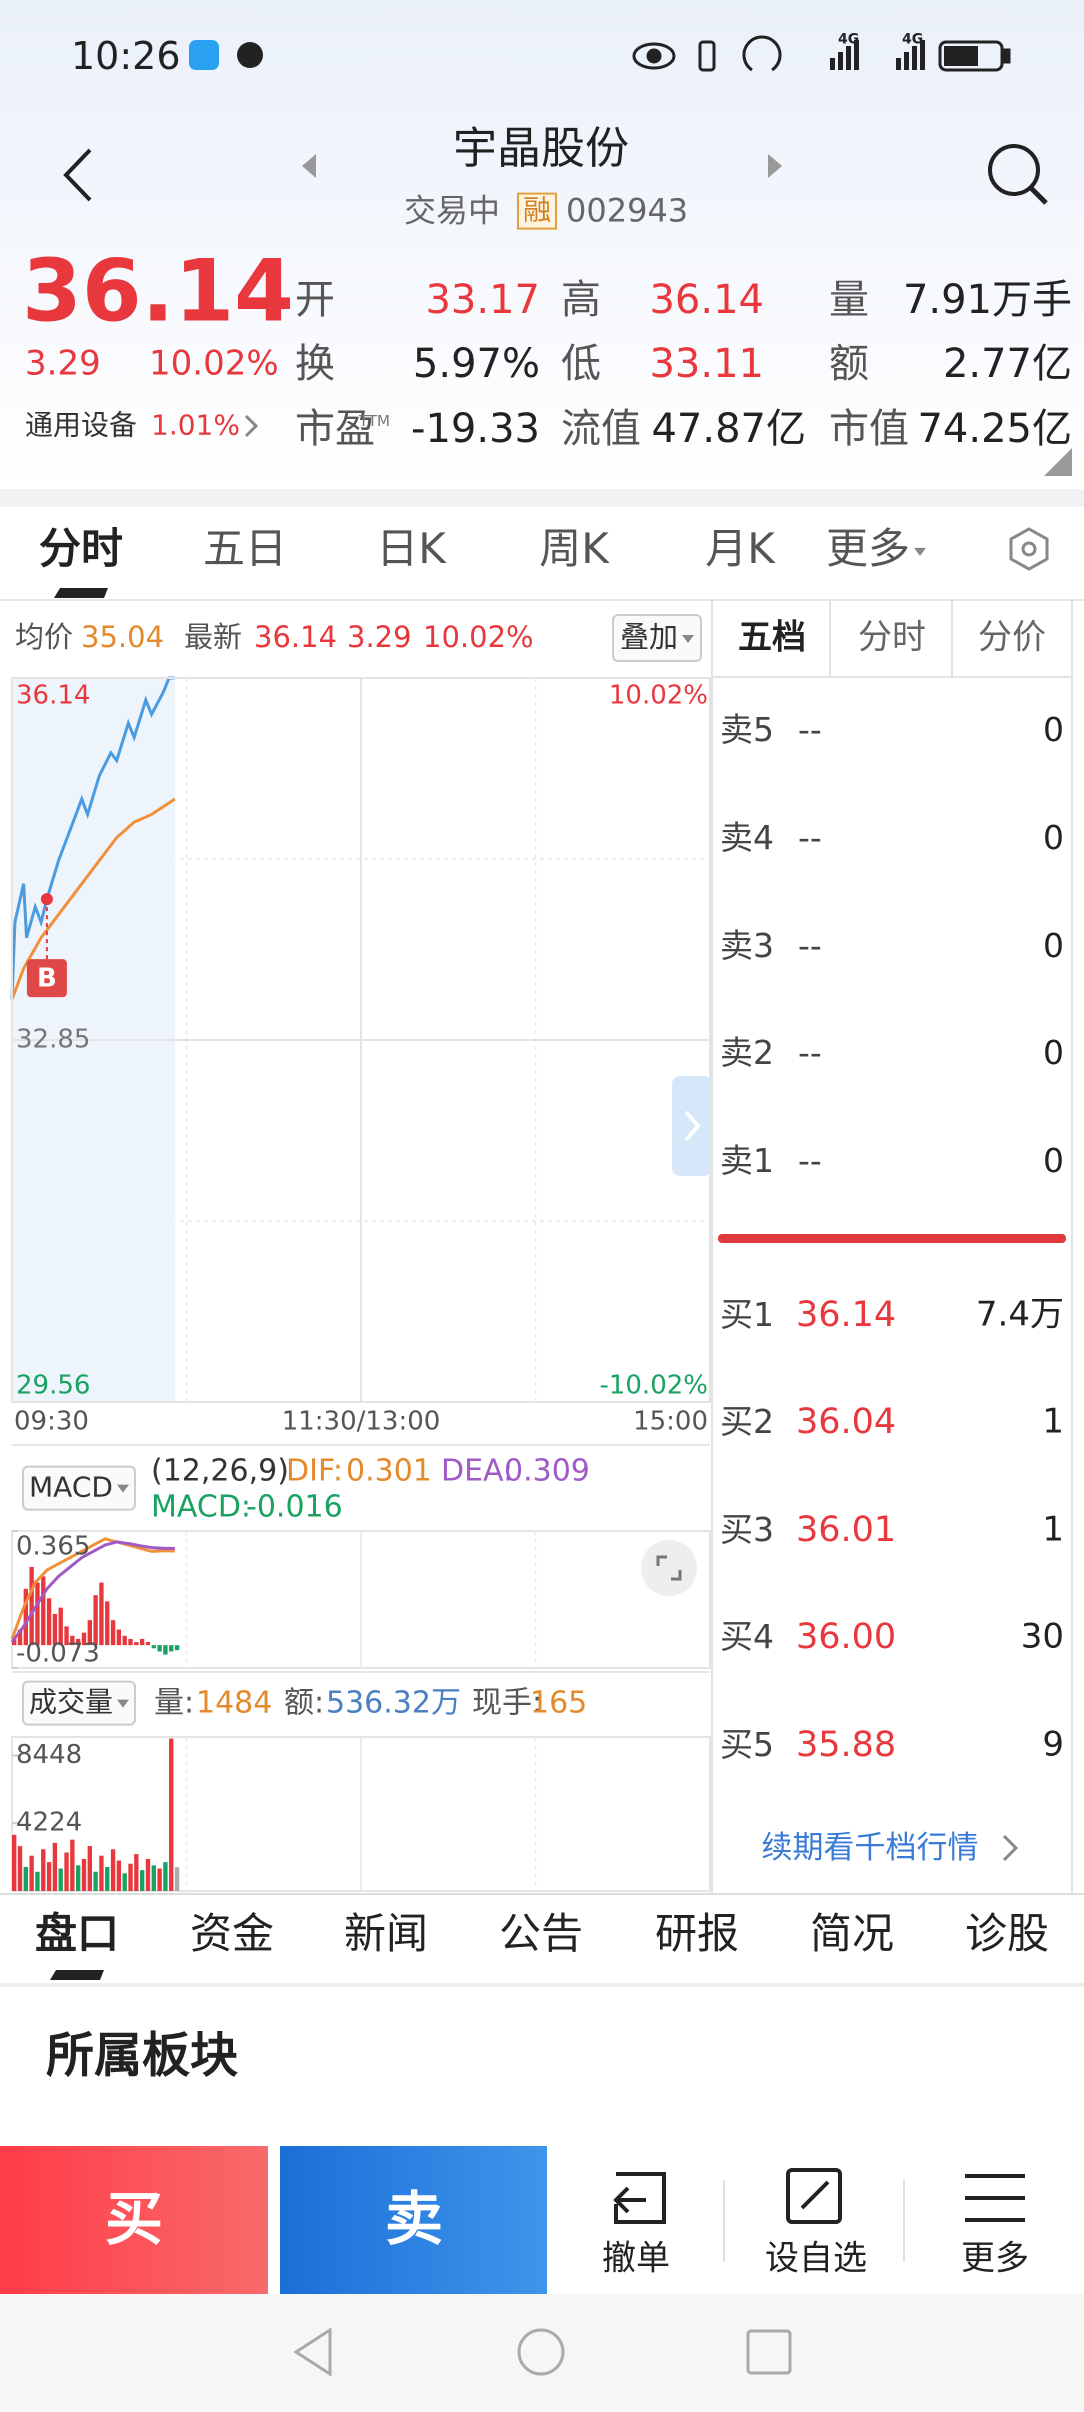  What do you see at coordinates (1010, 1848) in the screenshot?
I see `chevron` at bounding box center [1010, 1848].